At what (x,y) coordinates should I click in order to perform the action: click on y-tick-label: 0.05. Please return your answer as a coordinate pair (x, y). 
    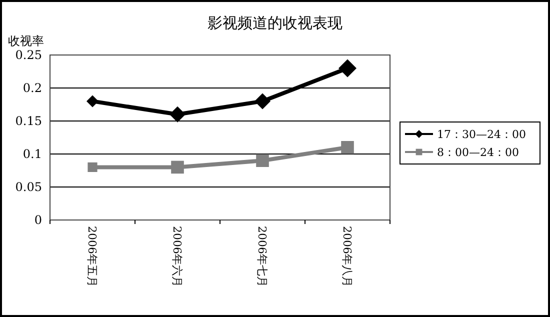
    Looking at the image, I should click on (28, 187).